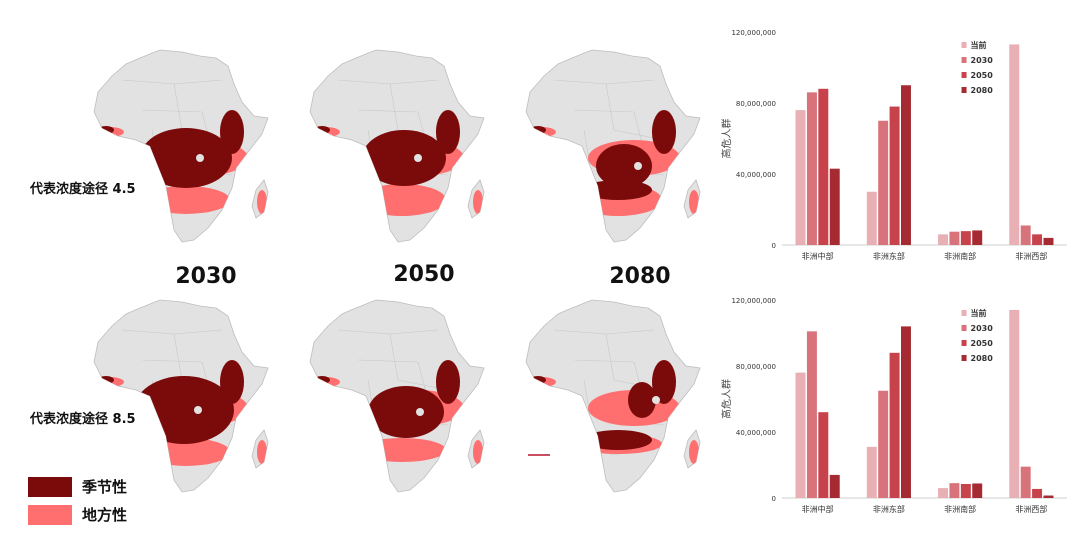 This screenshot has height=541, width=1080. I want to click on legend-swatch-endemic, so click(50, 514).